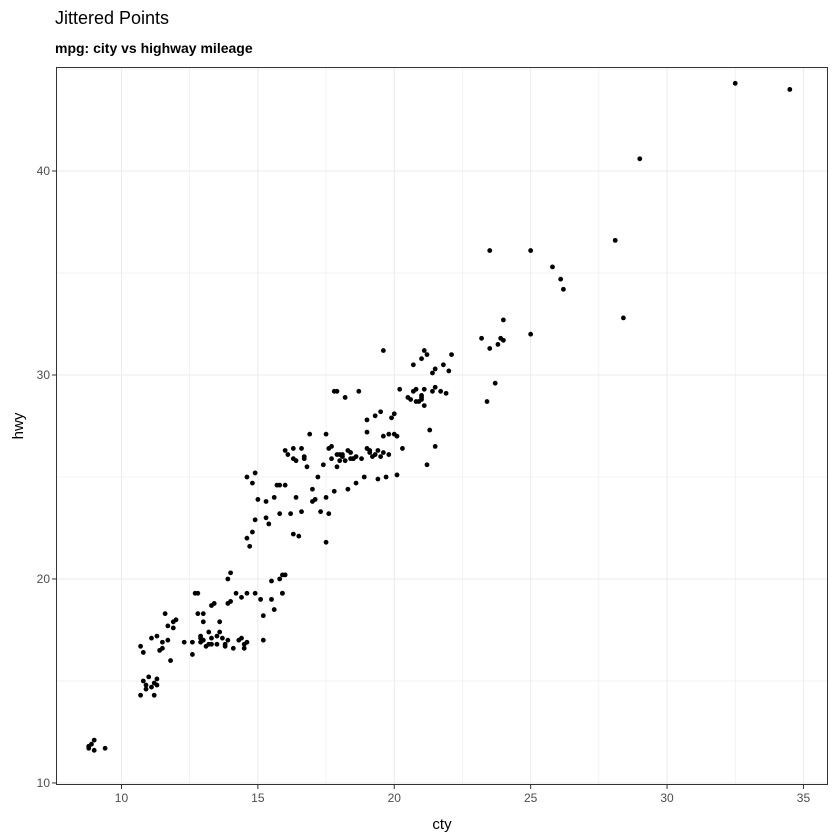  Describe the element at coordinates (18, 425) in the screenshot. I see `y-axis-label: hwy` at that location.